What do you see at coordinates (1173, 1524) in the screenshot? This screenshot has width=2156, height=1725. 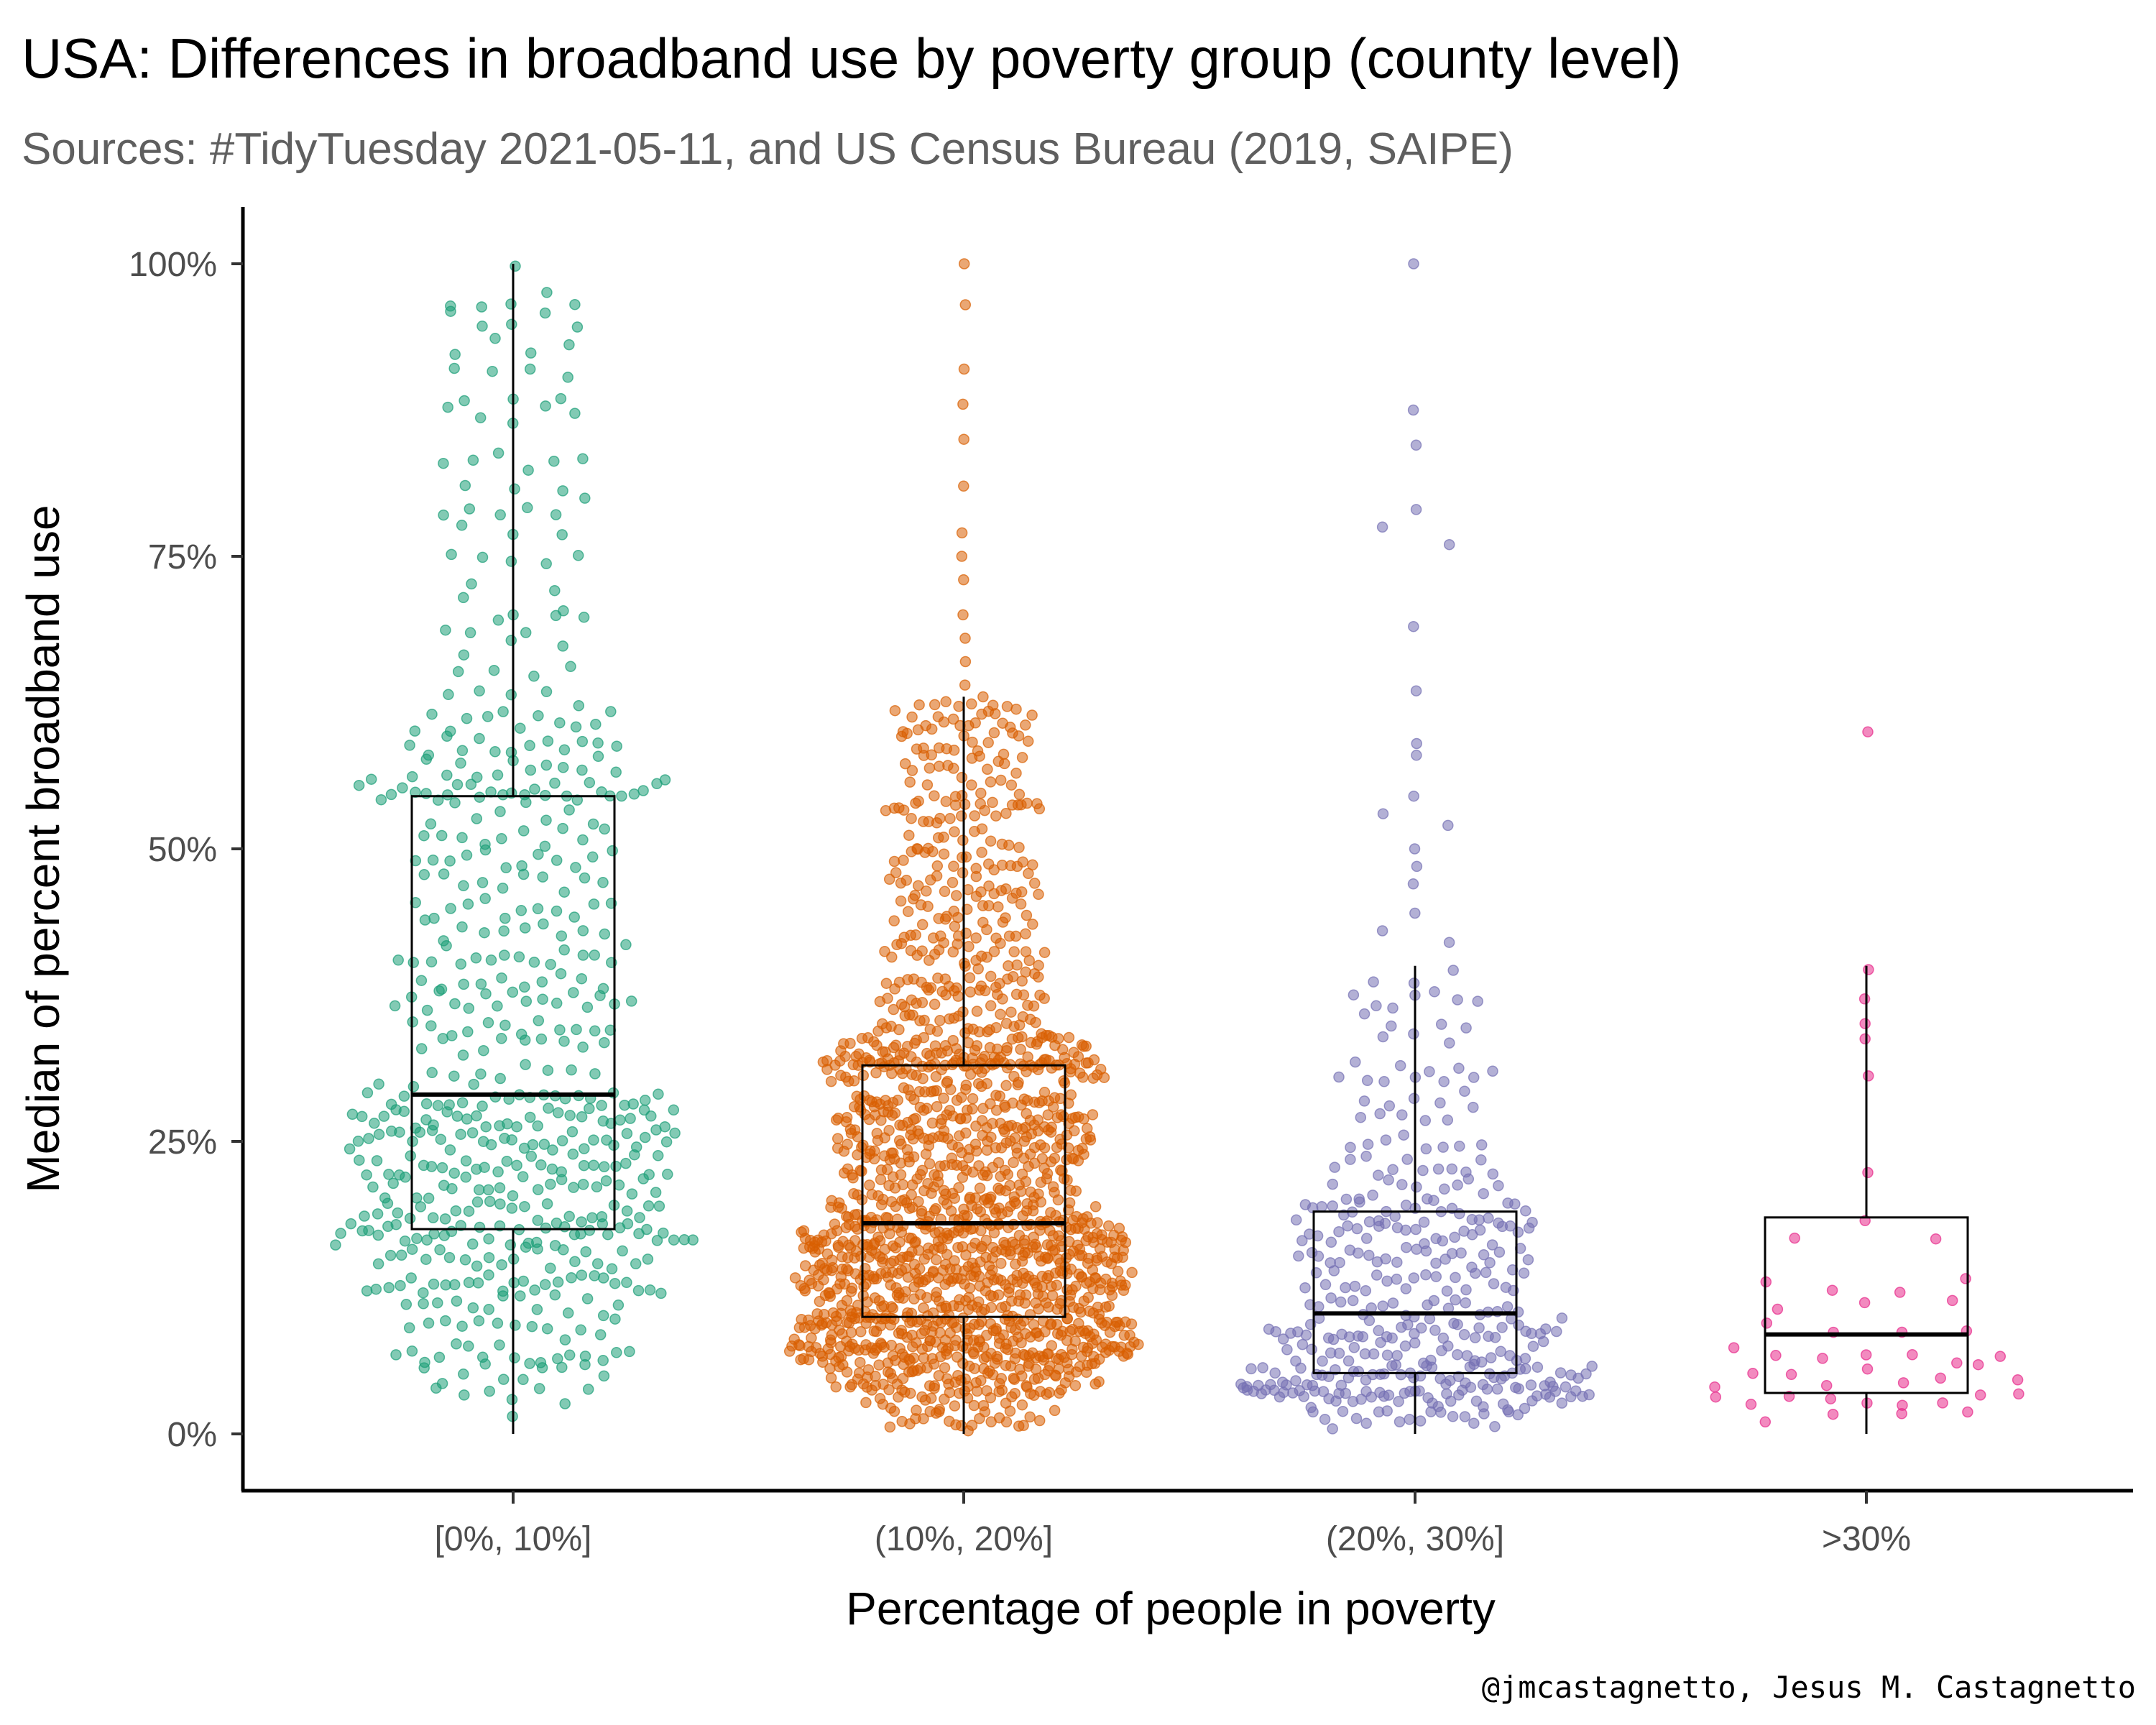 I see `x-axis-ticks: [0%, 10%] (10%, 20%] (20%, 30%] >30%` at bounding box center [1173, 1524].